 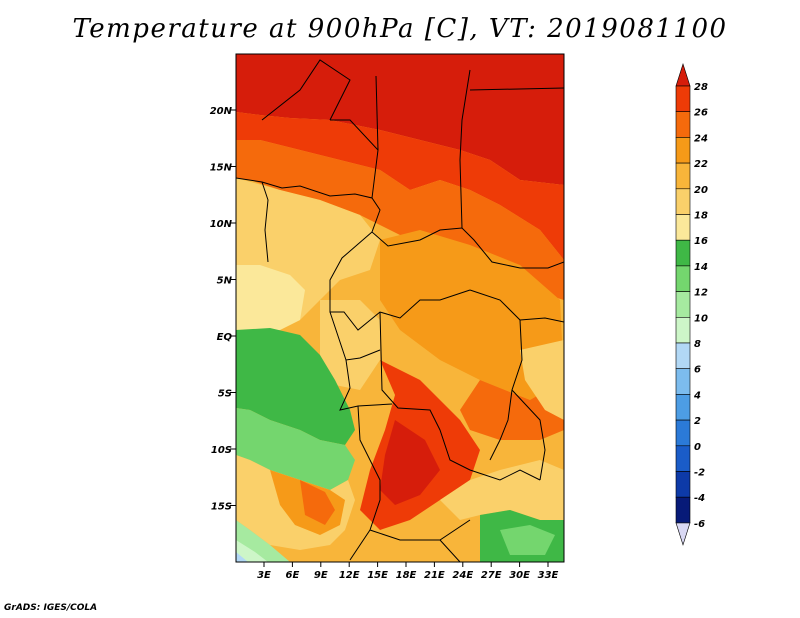 What do you see at coordinates (683, 534) in the screenshot?
I see `colorbar-bottom-arrow` at bounding box center [683, 534].